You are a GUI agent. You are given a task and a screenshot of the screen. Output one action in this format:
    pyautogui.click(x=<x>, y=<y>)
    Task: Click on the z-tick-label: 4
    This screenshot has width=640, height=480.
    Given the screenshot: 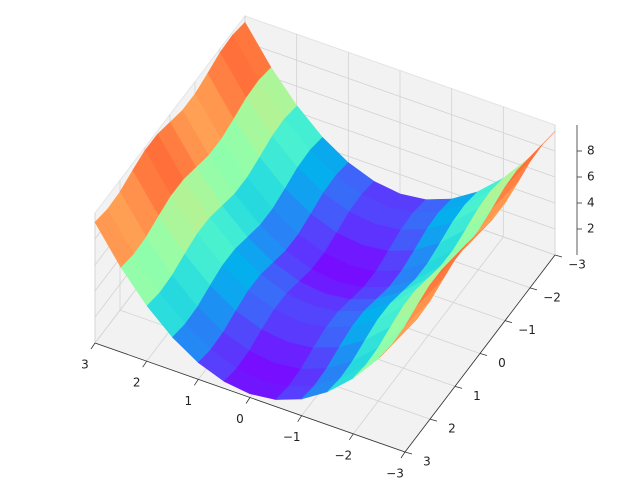 What is the action you would take?
    pyautogui.click(x=591, y=203)
    